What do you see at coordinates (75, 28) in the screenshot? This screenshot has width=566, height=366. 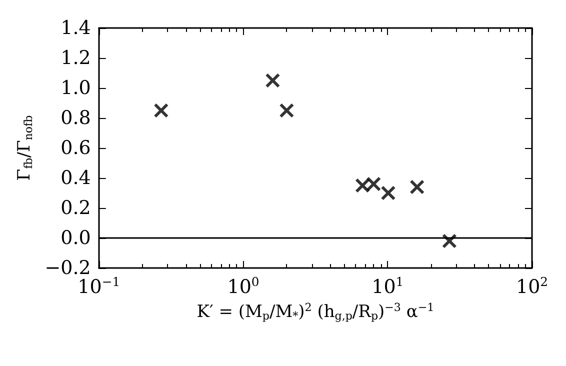 I see `y-tick-label: 1.4` at bounding box center [75, 28].